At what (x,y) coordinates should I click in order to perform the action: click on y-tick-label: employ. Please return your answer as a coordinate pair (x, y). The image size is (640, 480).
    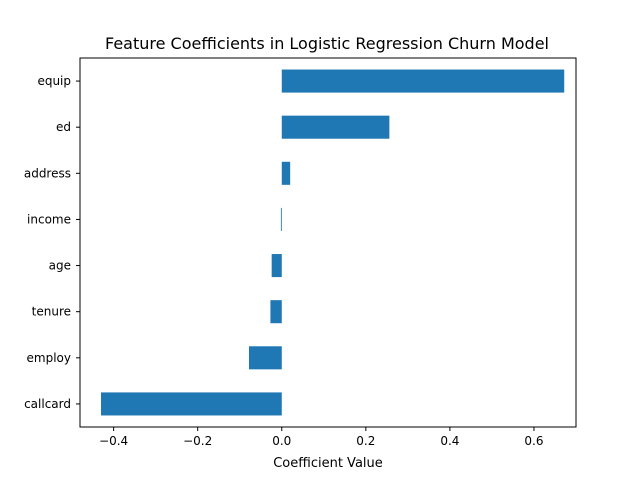
    Looking at the image, I should click on (49, 358).